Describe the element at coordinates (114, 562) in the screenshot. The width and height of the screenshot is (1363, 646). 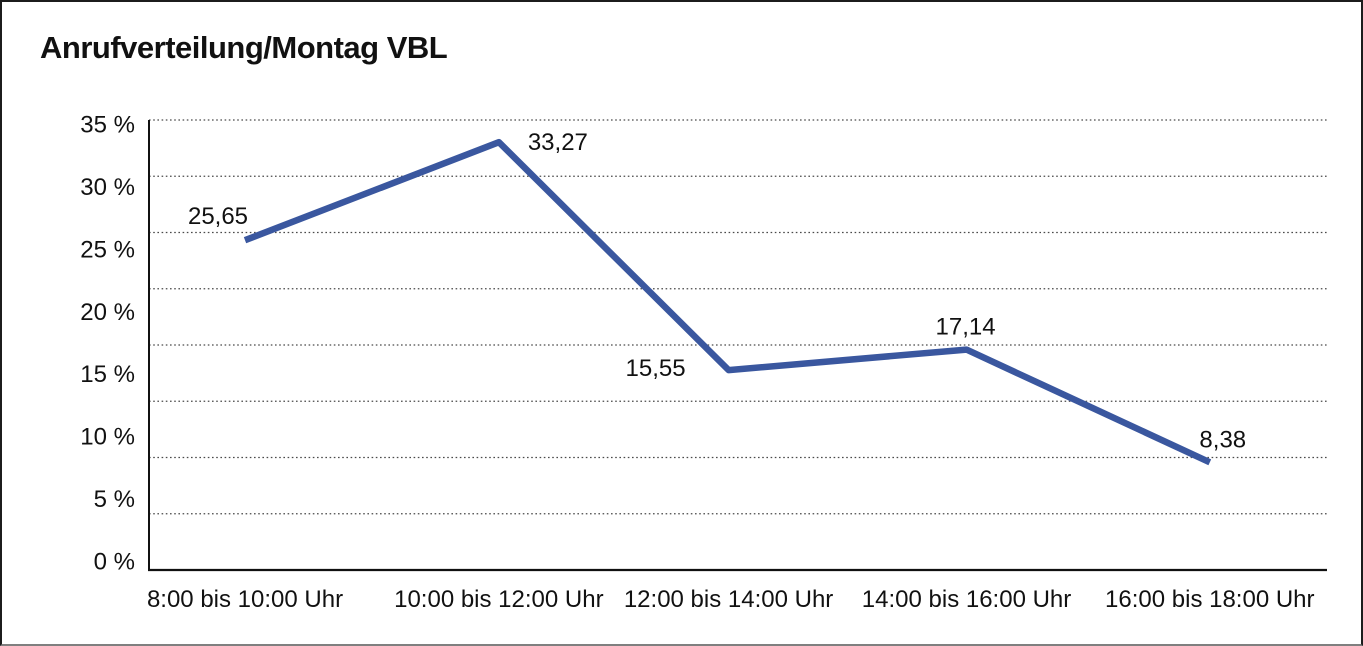
I see `y-tick-label: 0 %` at that location.